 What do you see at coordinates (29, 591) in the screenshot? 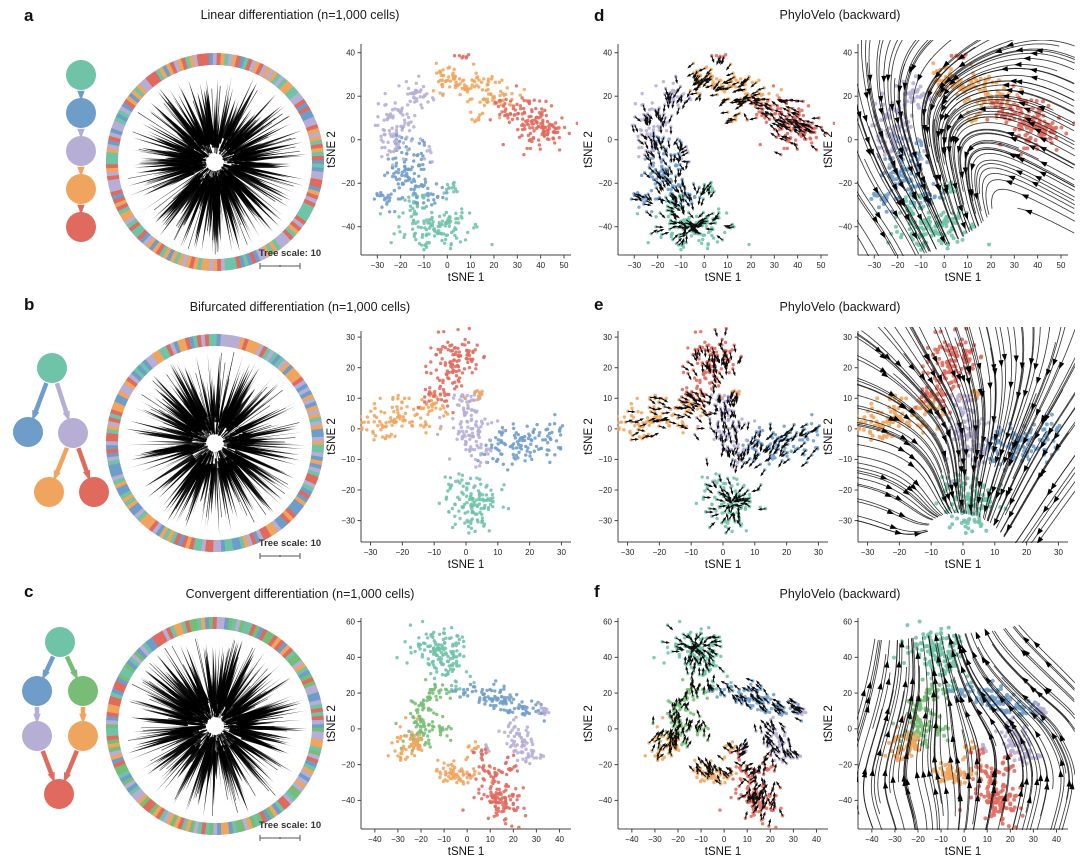
I see `panel-label-c: c` at bounding box center [29, 591].